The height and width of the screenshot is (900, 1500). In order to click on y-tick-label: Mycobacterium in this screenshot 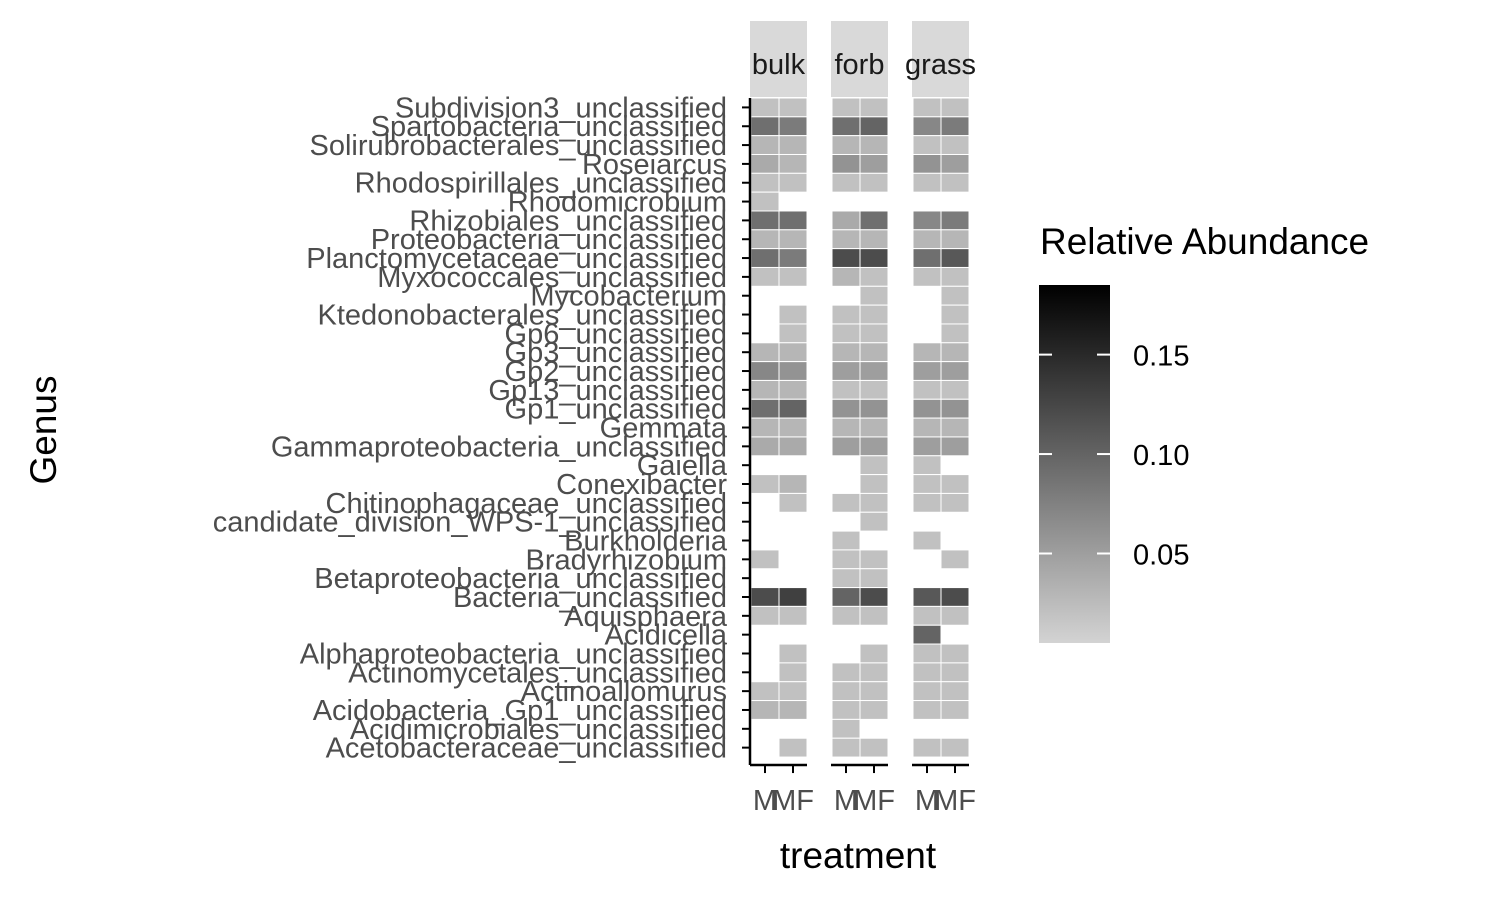, I will do `click(628, 297)`.